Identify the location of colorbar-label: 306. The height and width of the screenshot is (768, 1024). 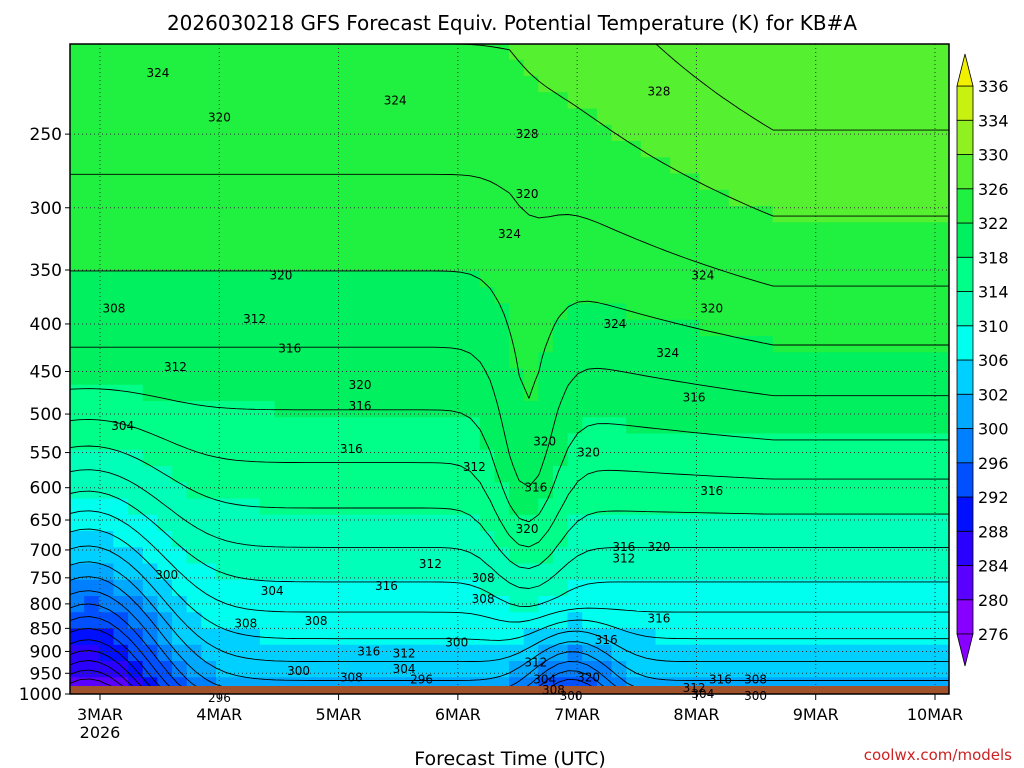
(993, 360).